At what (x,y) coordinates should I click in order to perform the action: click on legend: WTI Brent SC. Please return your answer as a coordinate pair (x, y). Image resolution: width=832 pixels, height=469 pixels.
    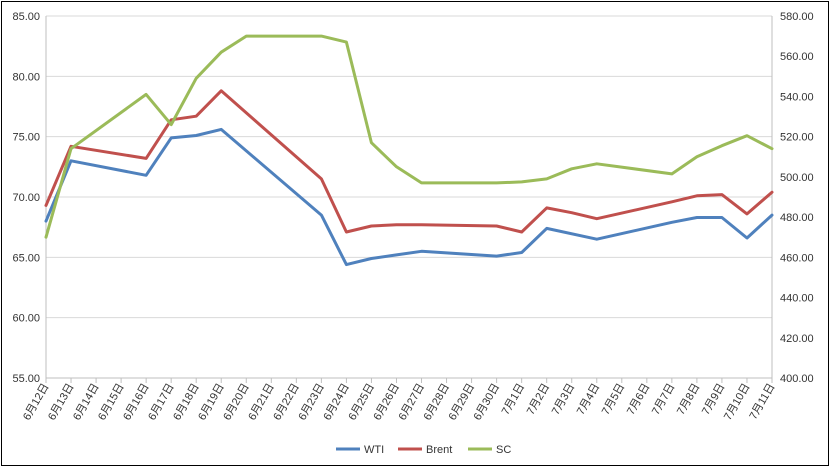
    Looking at the image, I should click on (423, 450).